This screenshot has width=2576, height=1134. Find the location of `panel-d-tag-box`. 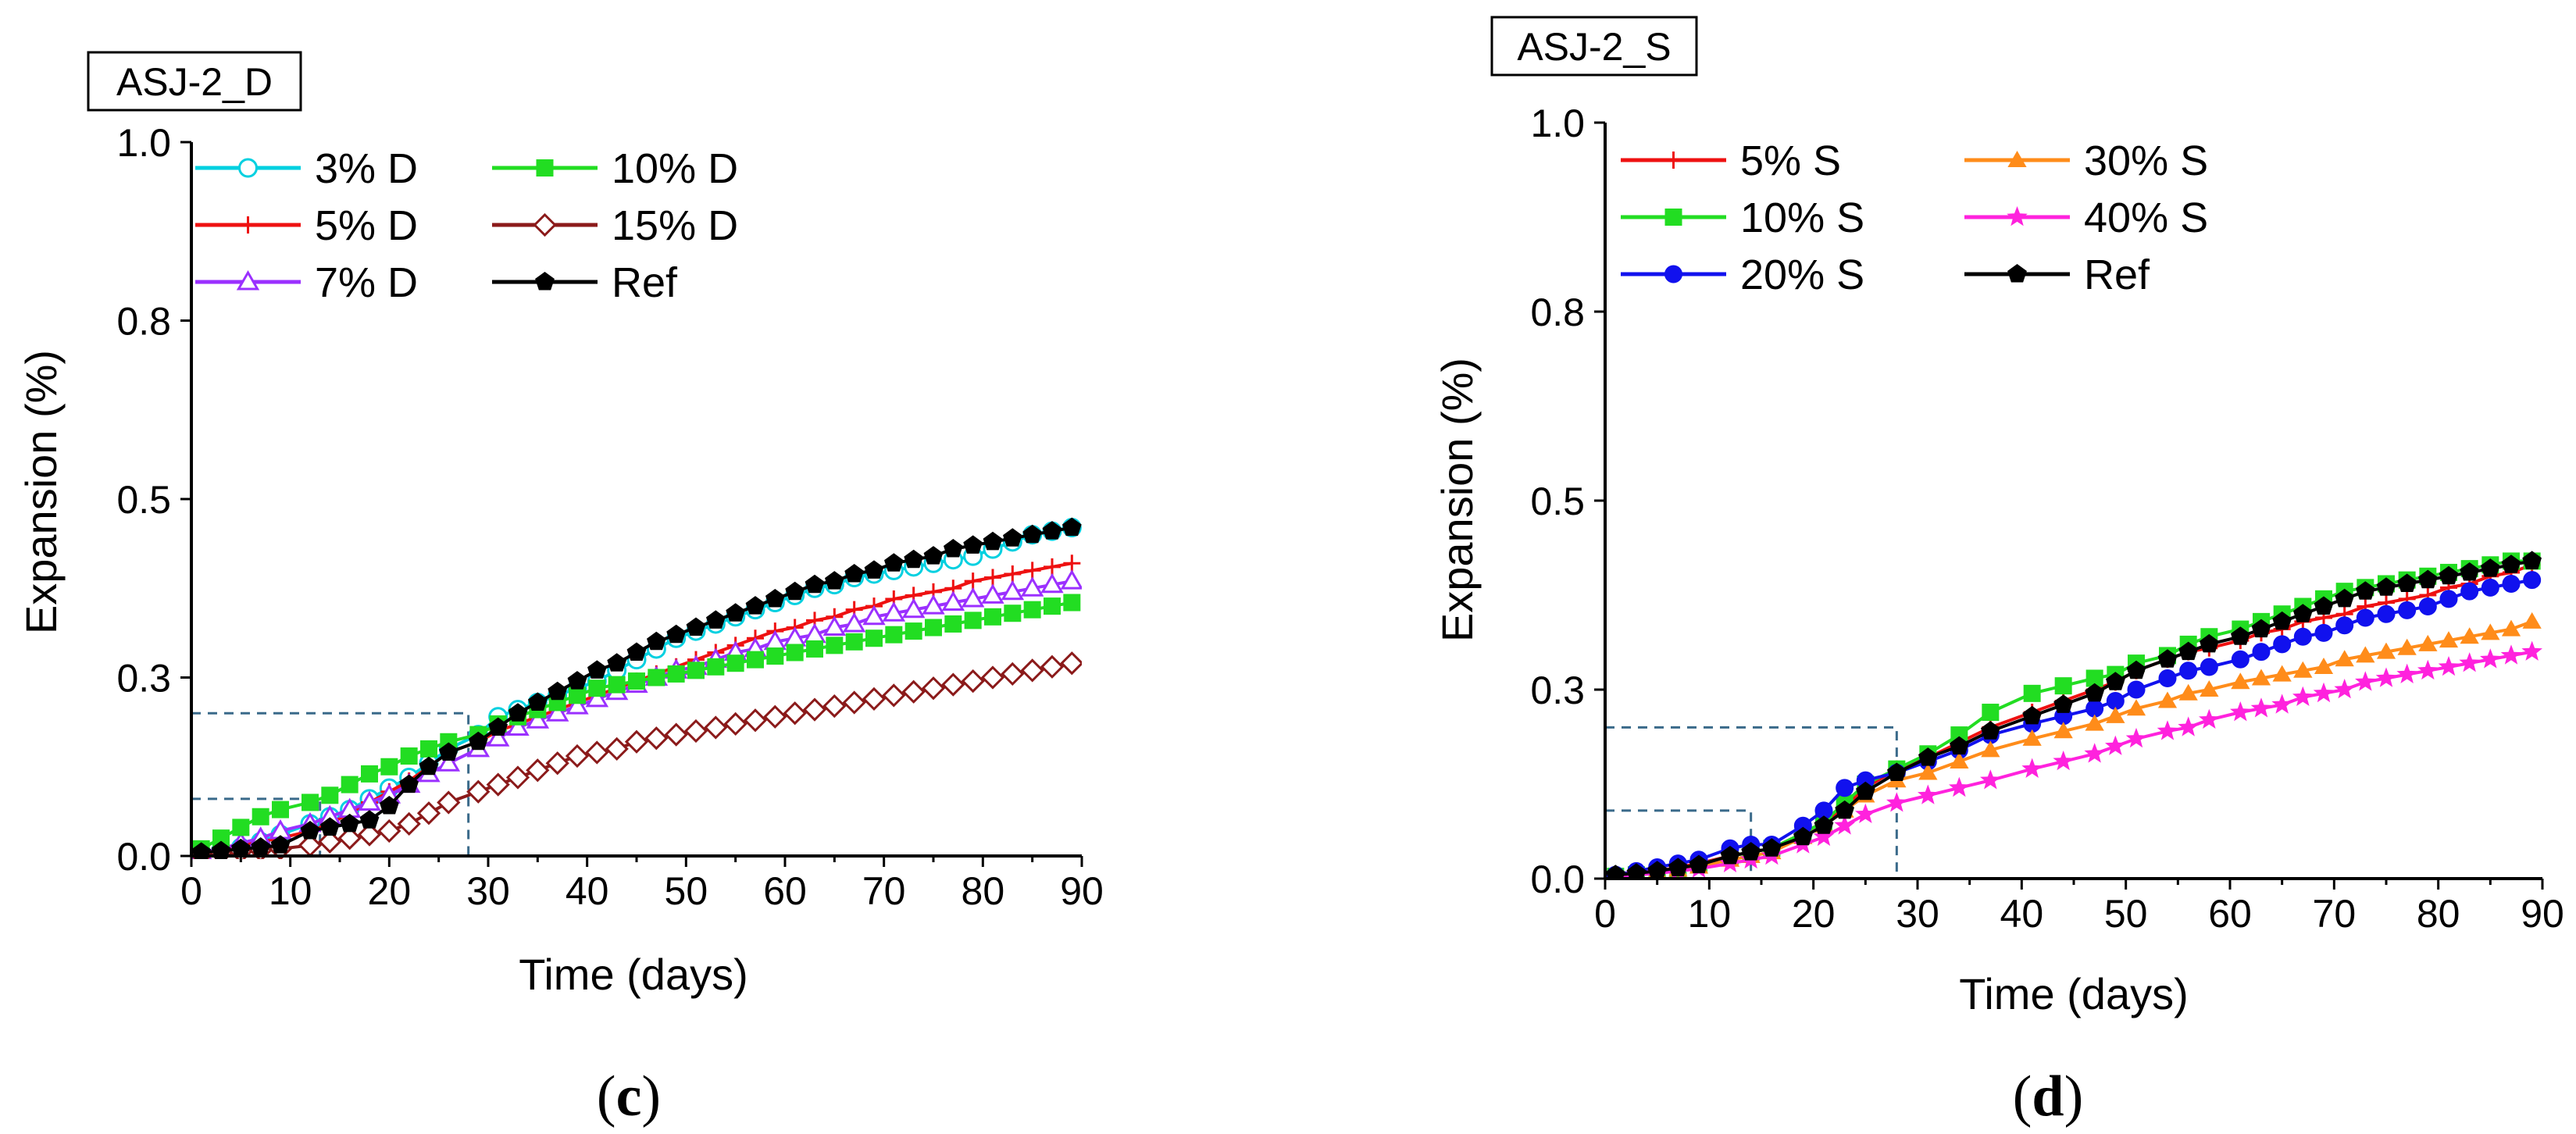

panel-d-tag-box is located at coordinates (1594, 46).